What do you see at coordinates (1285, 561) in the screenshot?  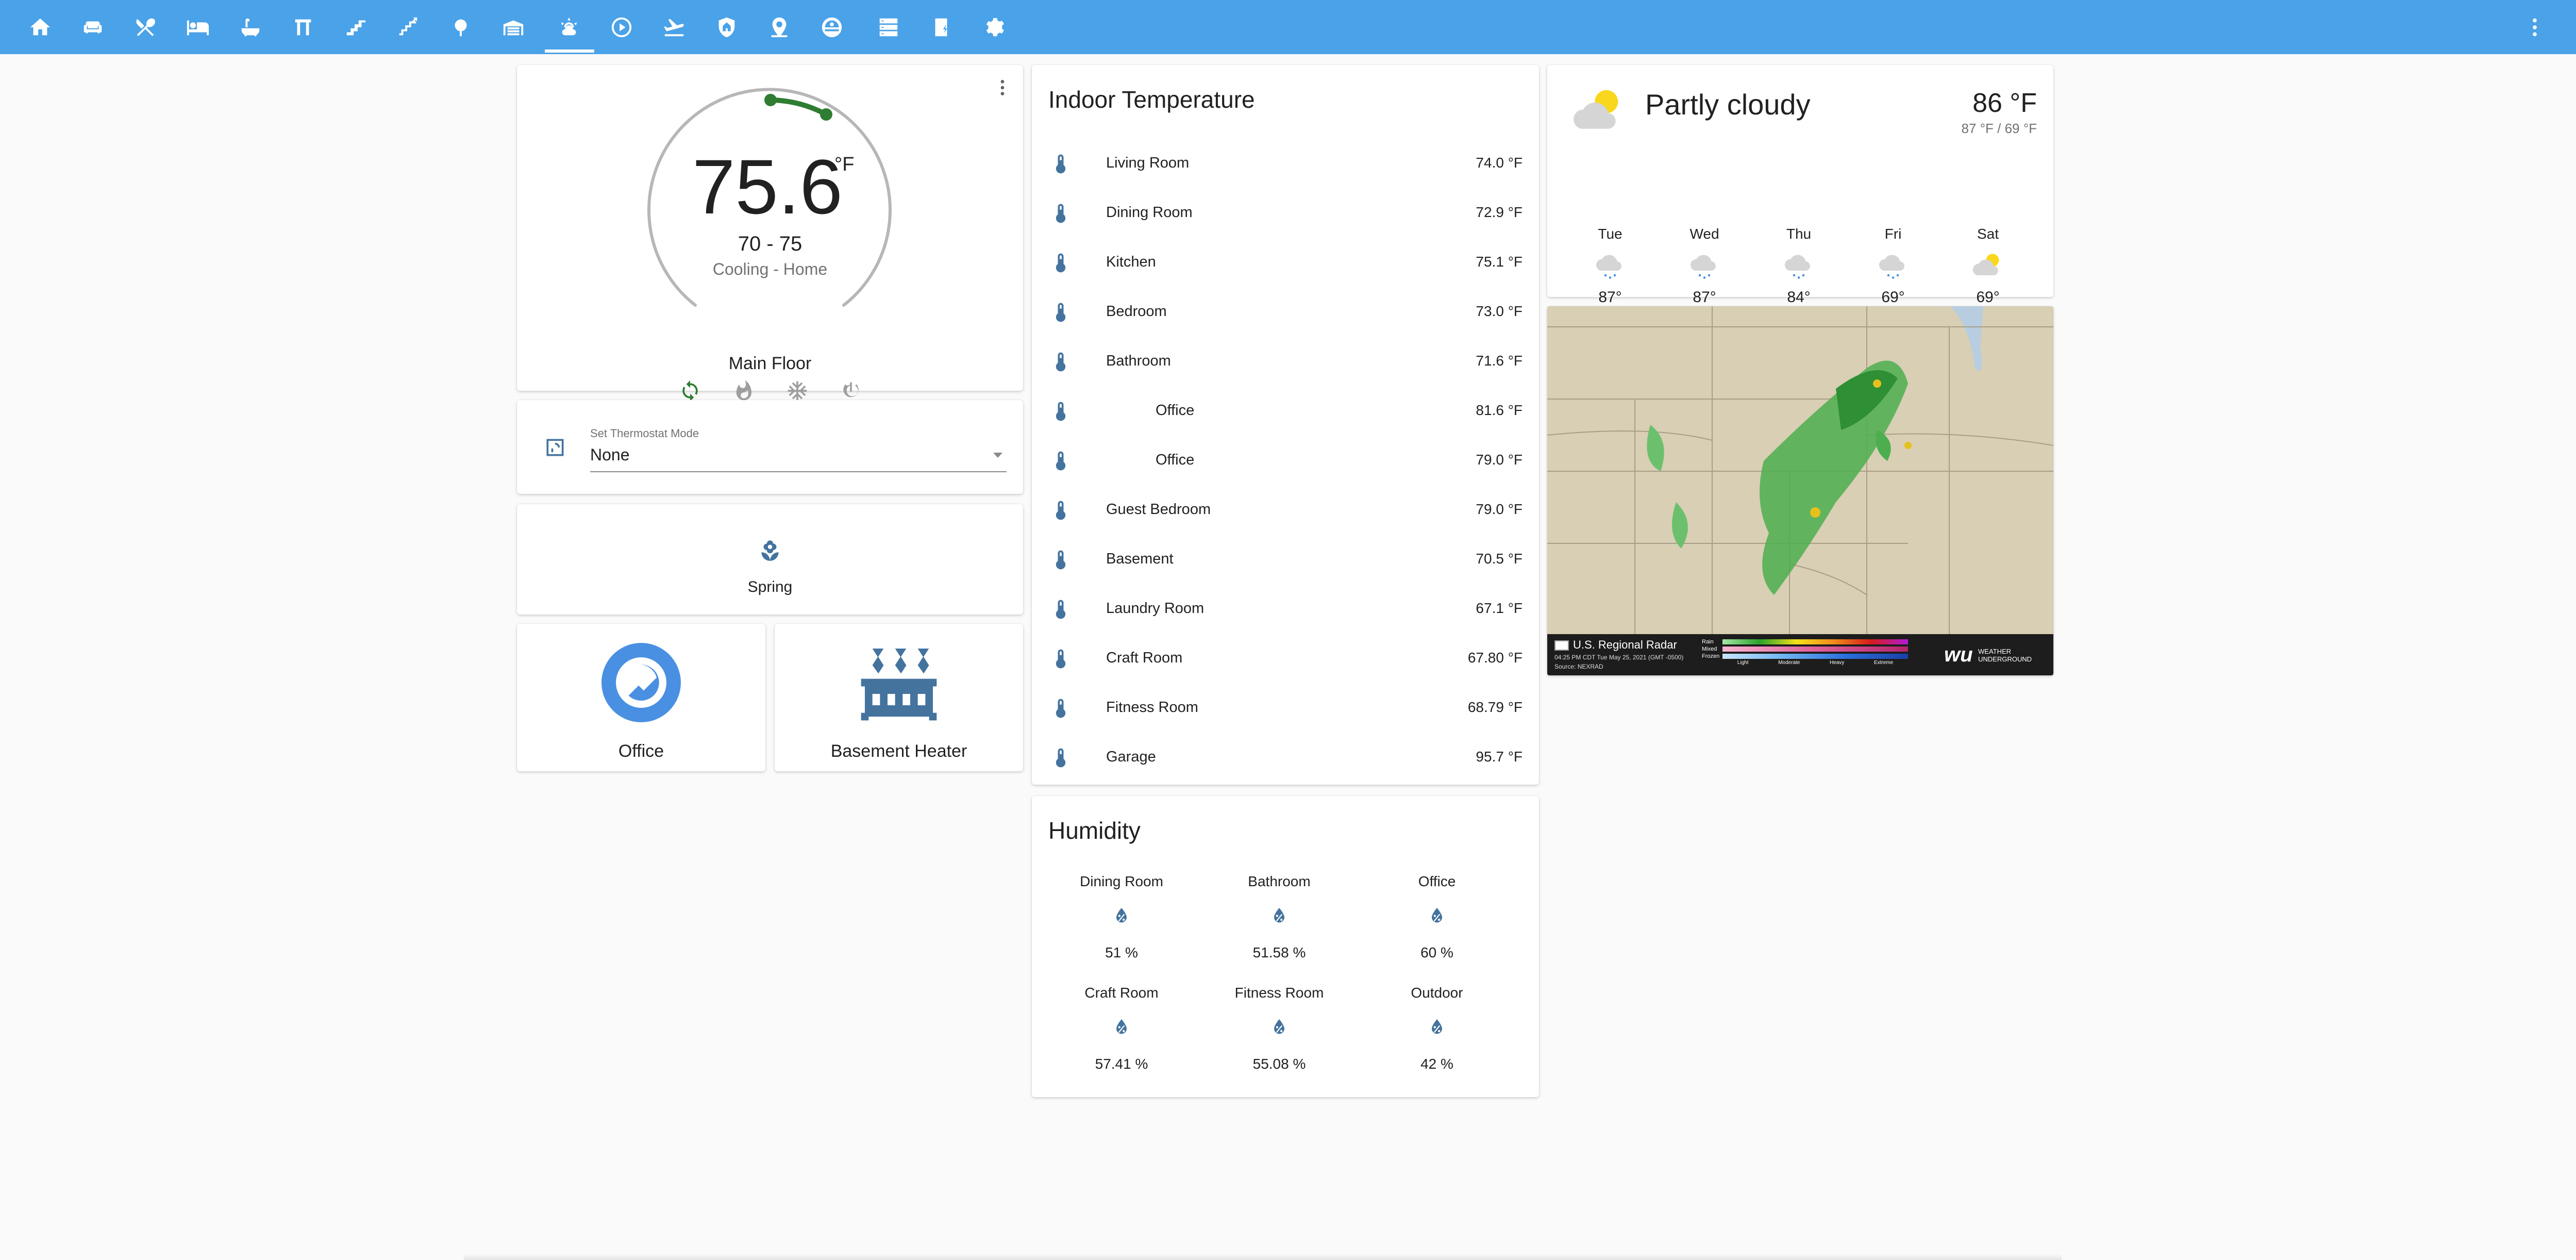 I see `temperature-row: Basement 70.5 °F` at bounding box center [1285, 561].